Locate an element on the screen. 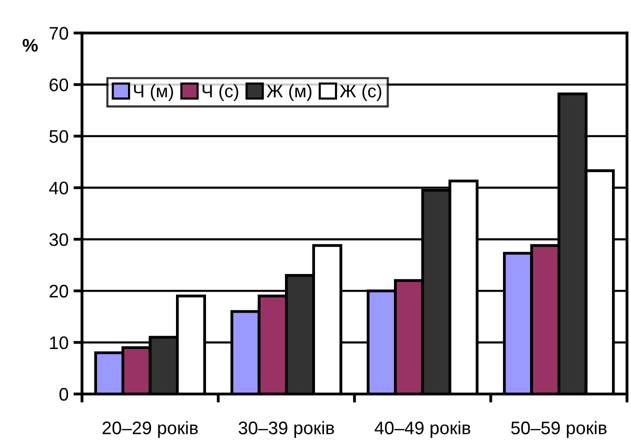 The width and height of the screenshot is (631, 442). legend-label: Ж (м) is located at coordinates (289, 93).